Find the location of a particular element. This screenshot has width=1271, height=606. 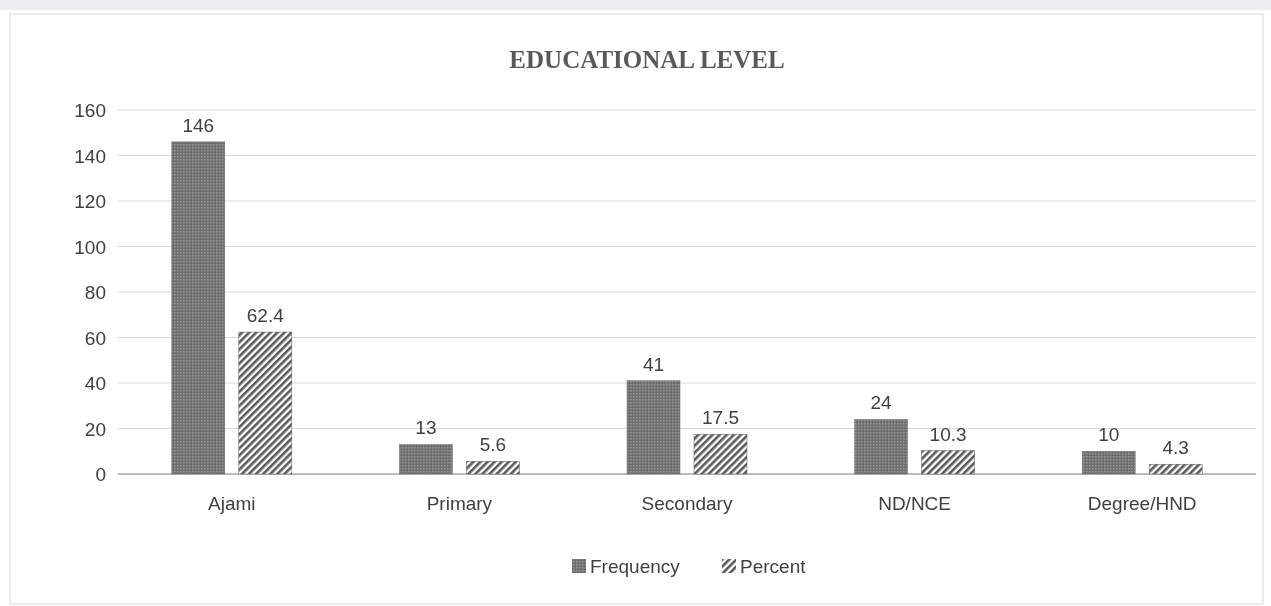

y-tick-label: 40 is located at coordinates (95, 383).